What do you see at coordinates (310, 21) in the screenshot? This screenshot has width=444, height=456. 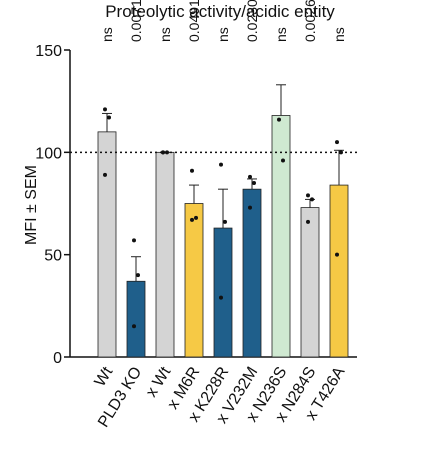 I see `annotation: 0.0026` at bounding box center [310, 21].